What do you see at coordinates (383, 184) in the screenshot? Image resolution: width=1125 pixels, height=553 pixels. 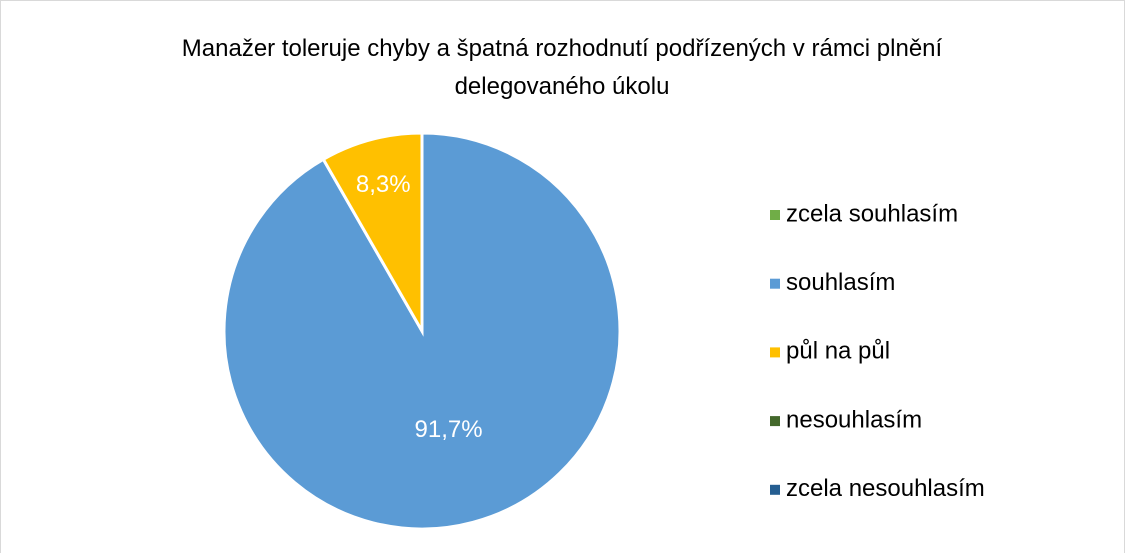 I see `data-label: 8,3%` at bounding box center [383, 184].